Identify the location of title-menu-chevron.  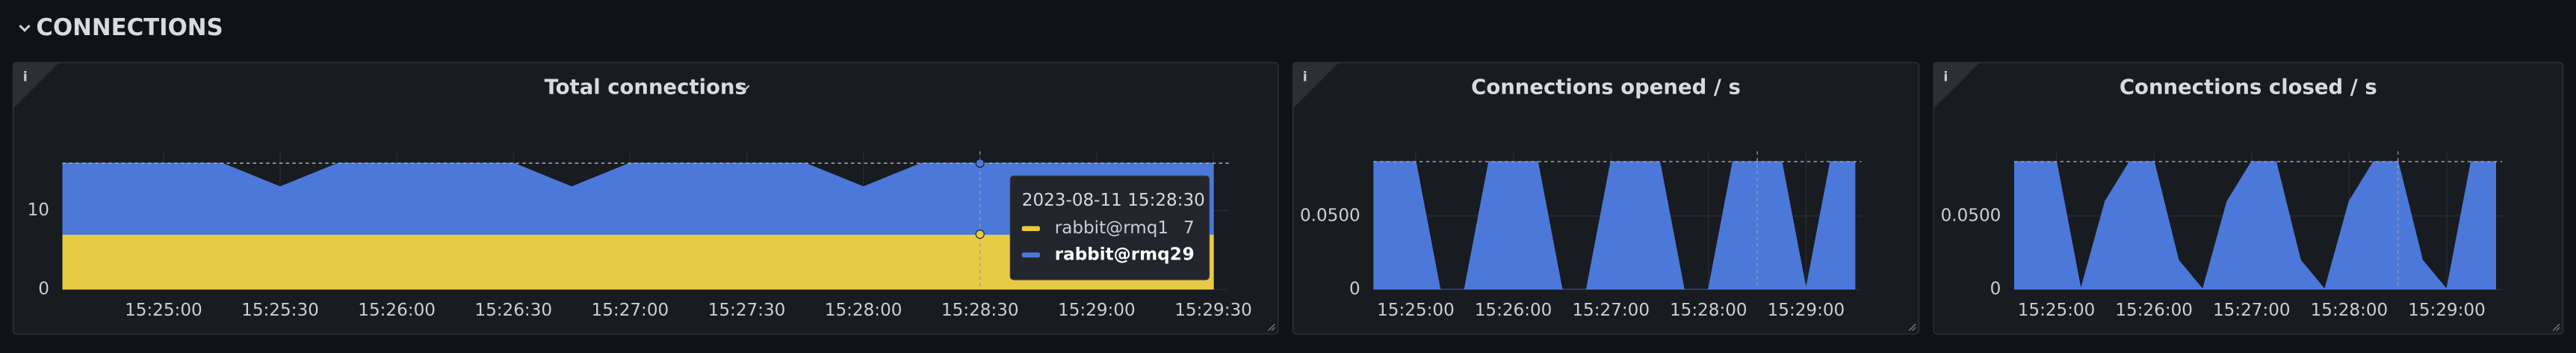
(744, 88).